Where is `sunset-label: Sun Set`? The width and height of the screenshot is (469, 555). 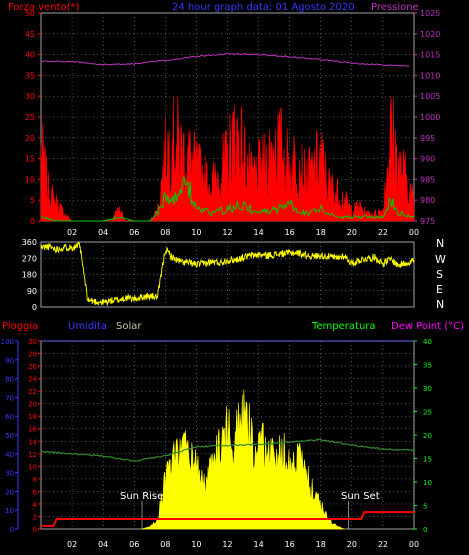
sunset-label: Sun Set is located at coordinates (360, 496).